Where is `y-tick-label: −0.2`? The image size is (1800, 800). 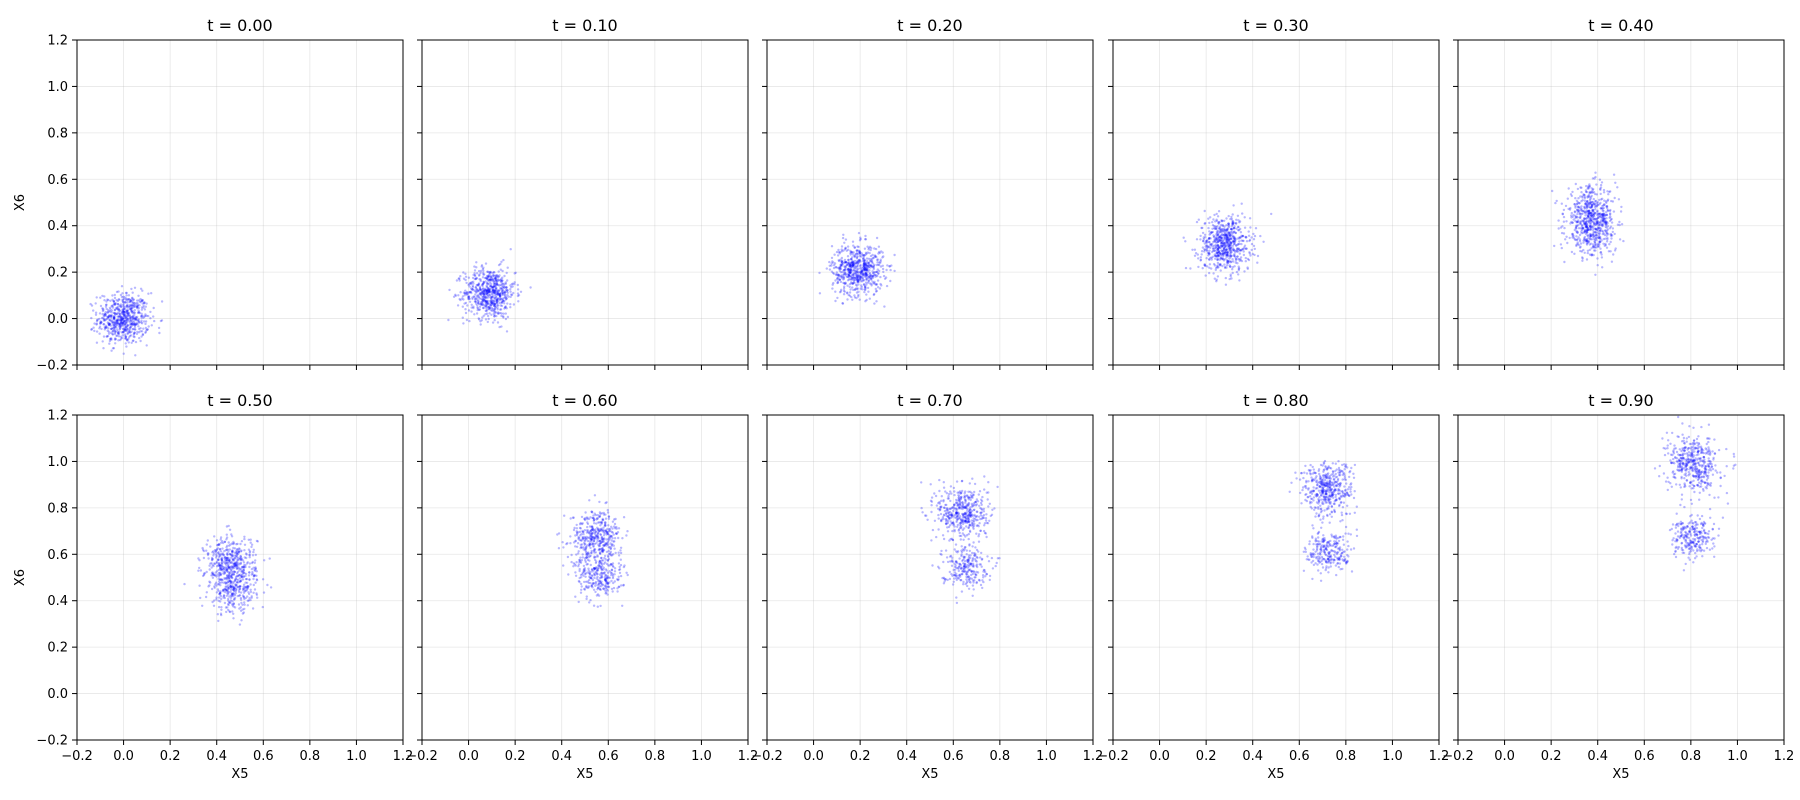
y-tick-label: −0.2 is located at coordinates (52, 366).